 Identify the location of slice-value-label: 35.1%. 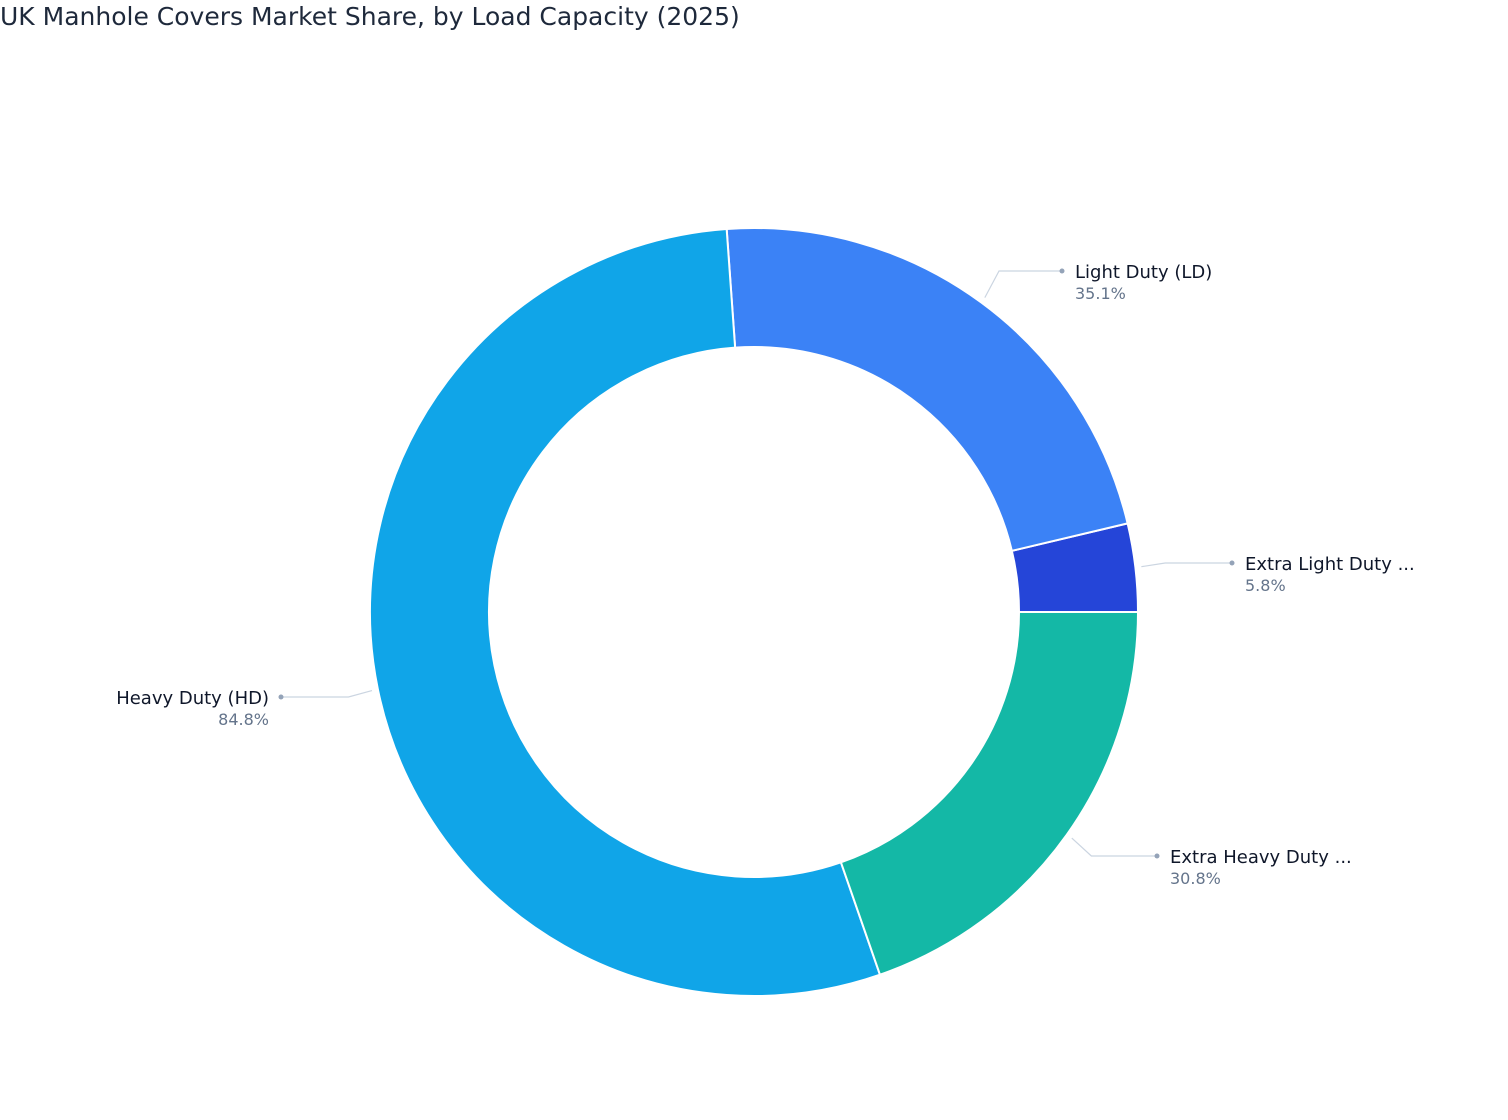
(1100, 293).